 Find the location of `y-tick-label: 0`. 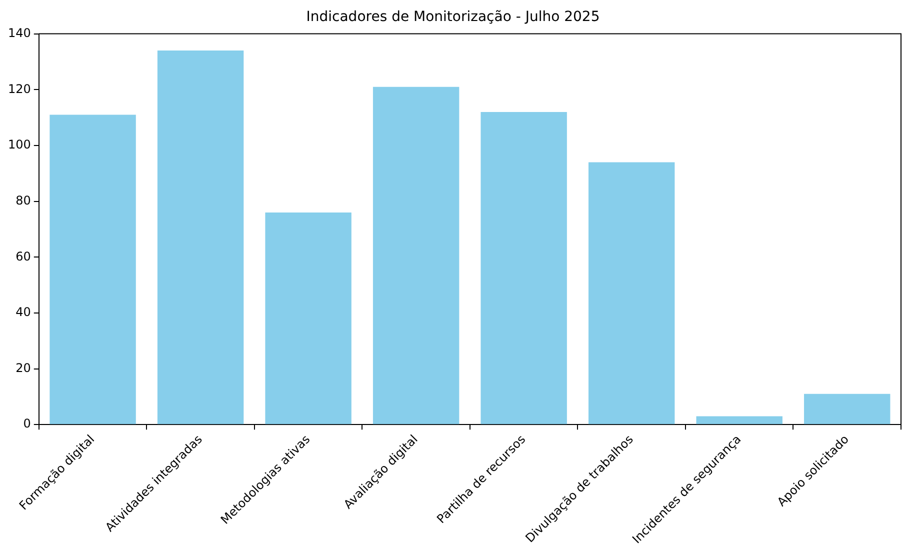

y-tick-label: 0 is located at coordinates (27, 423).